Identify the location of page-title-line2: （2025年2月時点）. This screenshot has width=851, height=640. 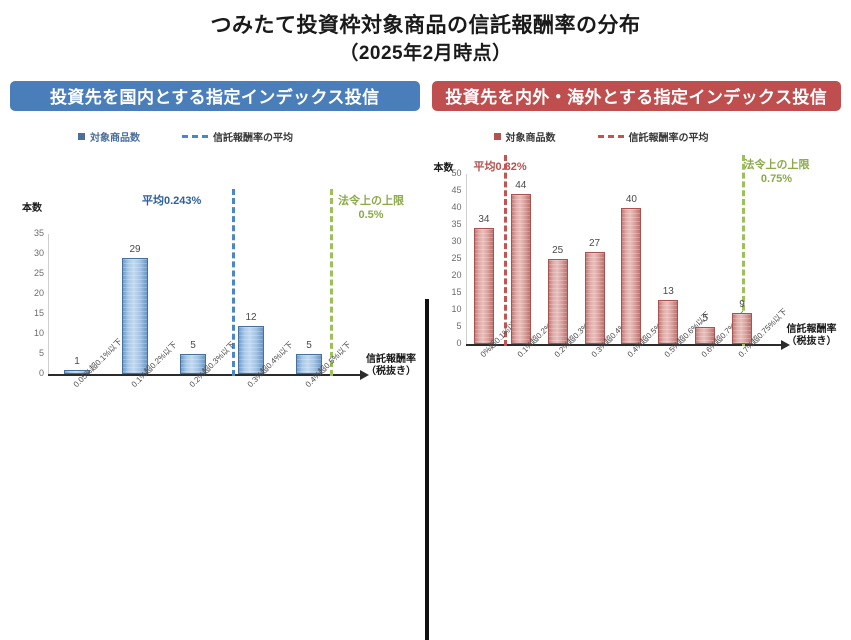
(425, 54).